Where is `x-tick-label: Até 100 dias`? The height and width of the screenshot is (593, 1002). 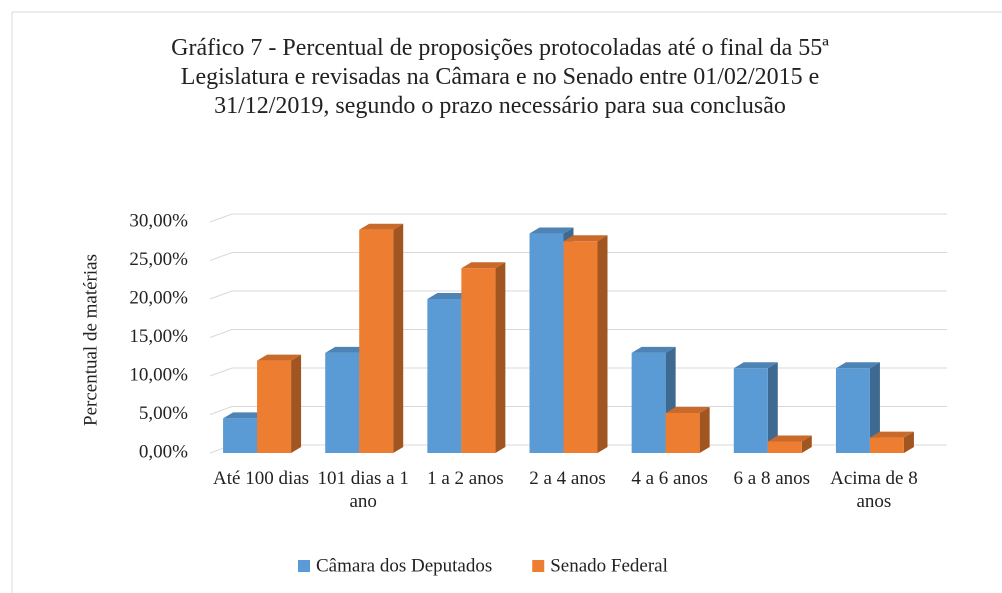
x-tick-label: Até 100 dias is located at coordinates (261, 478).